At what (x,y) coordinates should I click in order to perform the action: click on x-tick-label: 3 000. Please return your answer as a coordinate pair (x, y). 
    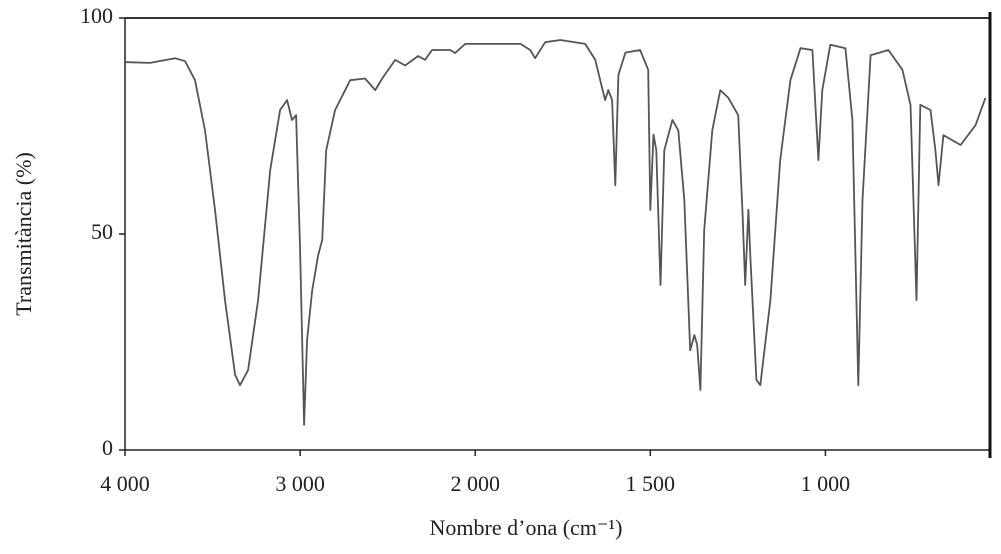
    Looking at the image, I should click on (300, 483).